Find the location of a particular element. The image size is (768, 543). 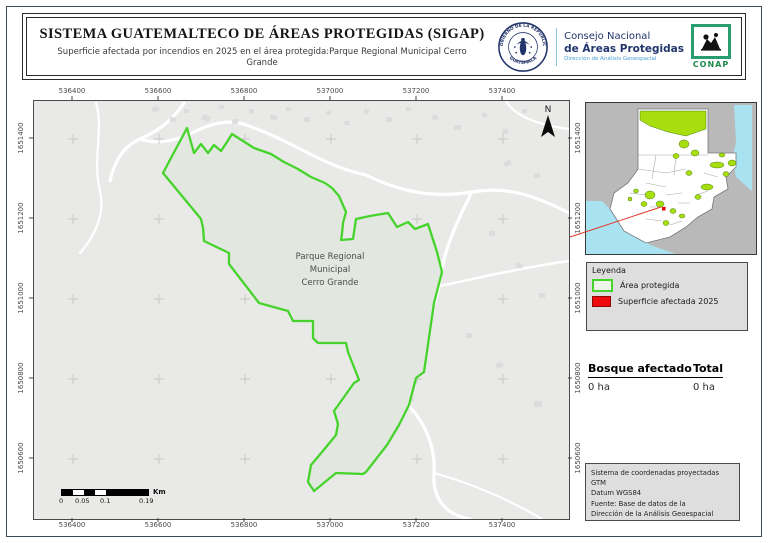

legend-item-label: Superficie afectada 2025 is located at coordinates (668, 301).